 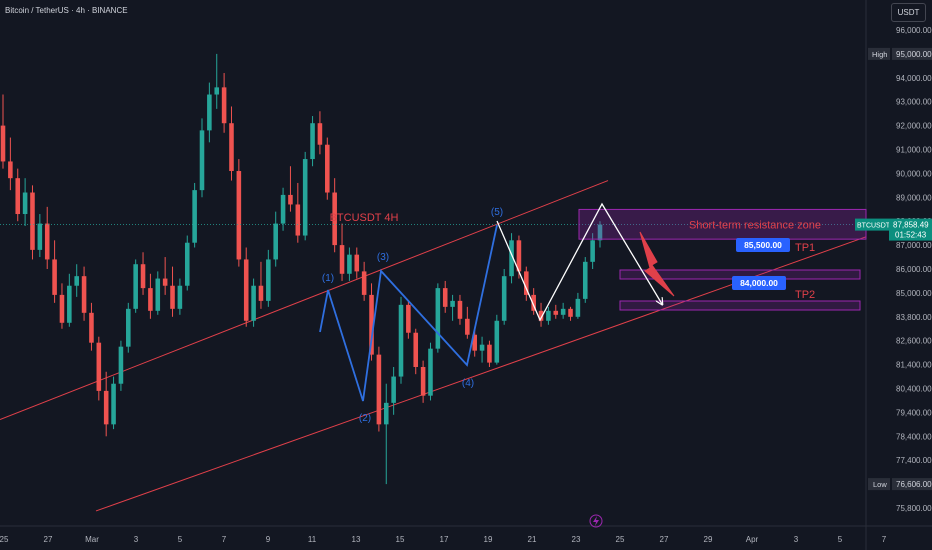 What do you see at coordinates (400, 539) in the screenshot?
I see `time-tick-label: 15` at bounding box center [400, 539].